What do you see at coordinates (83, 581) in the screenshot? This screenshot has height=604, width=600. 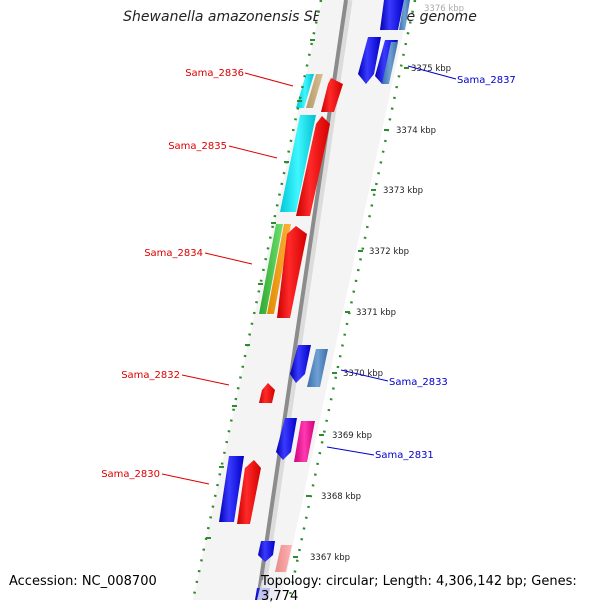 I see `accession-label: Accession: NC_008700` at bounding box center [83, 581].